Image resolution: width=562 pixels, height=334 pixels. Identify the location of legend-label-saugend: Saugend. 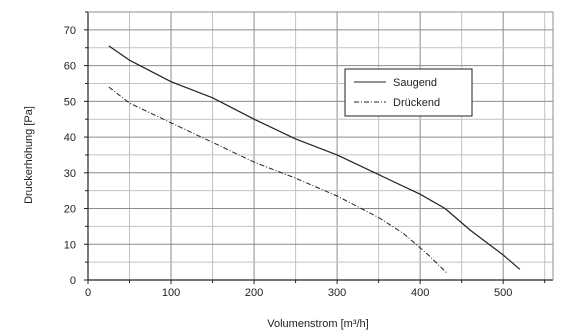
(415, 83).